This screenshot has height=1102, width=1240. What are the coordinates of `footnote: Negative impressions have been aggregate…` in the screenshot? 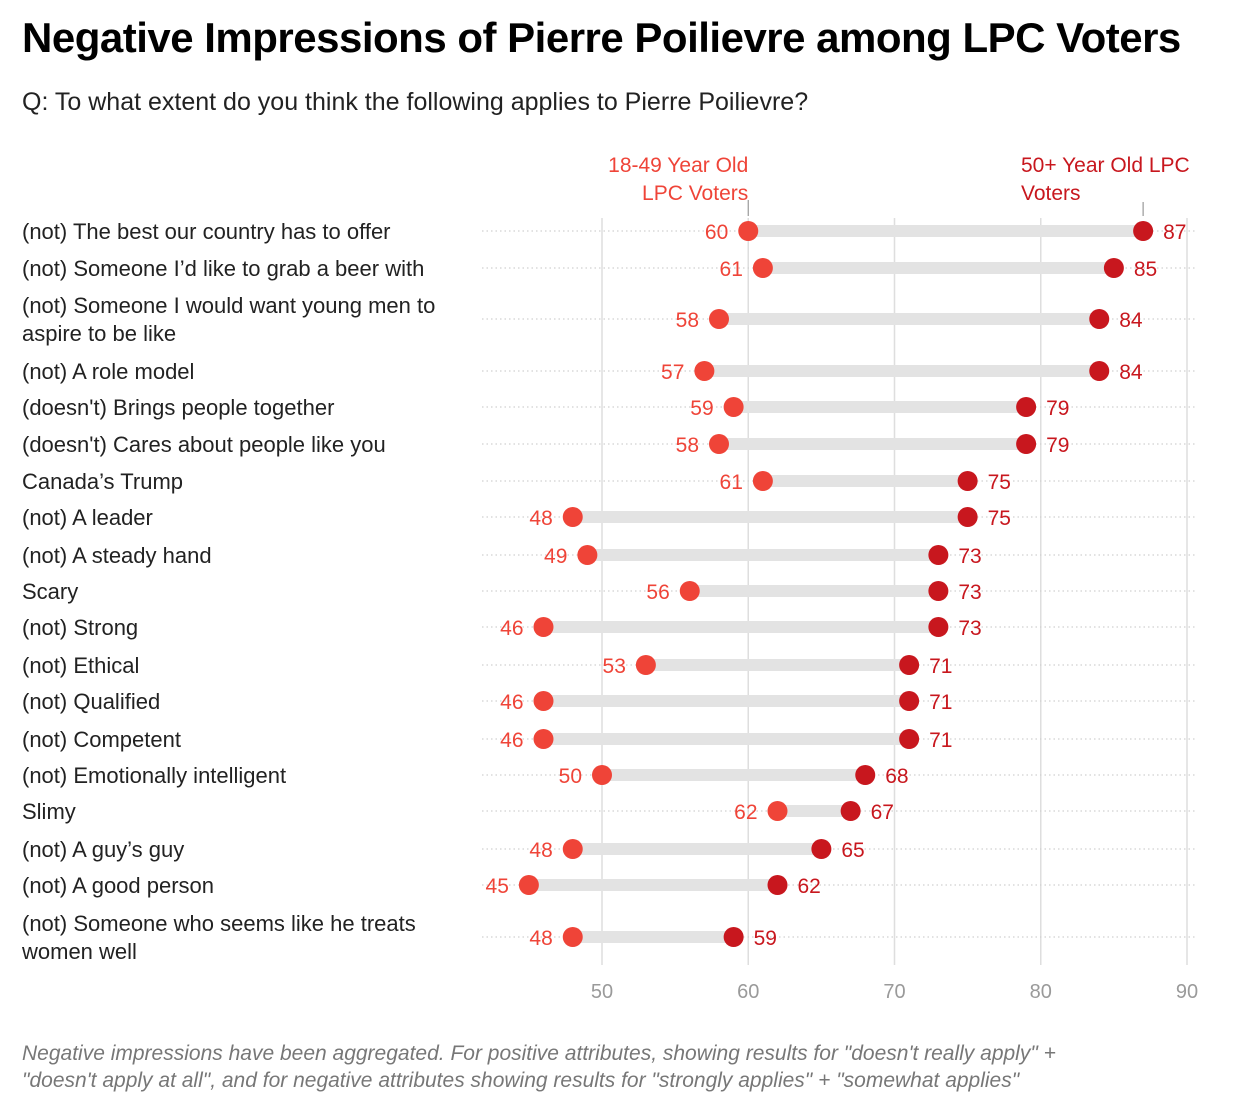 It's located at (622, 1067).